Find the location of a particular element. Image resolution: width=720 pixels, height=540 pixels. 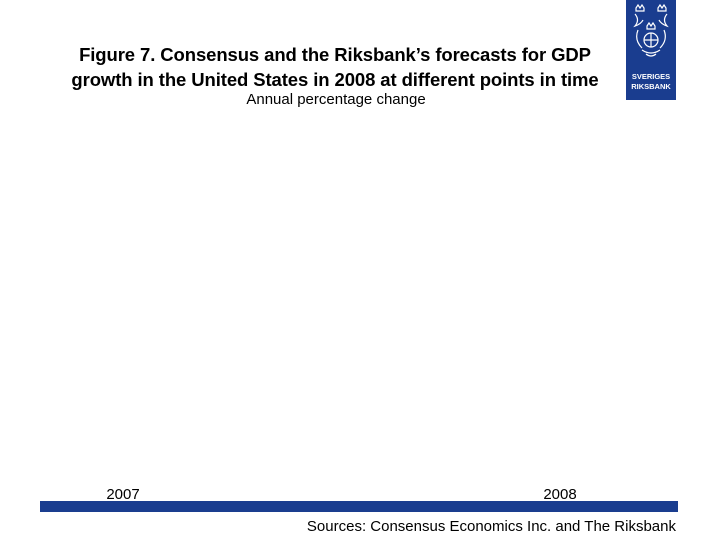

chart-subtitle: Annual percentage change is located at coordinates (336, 99).